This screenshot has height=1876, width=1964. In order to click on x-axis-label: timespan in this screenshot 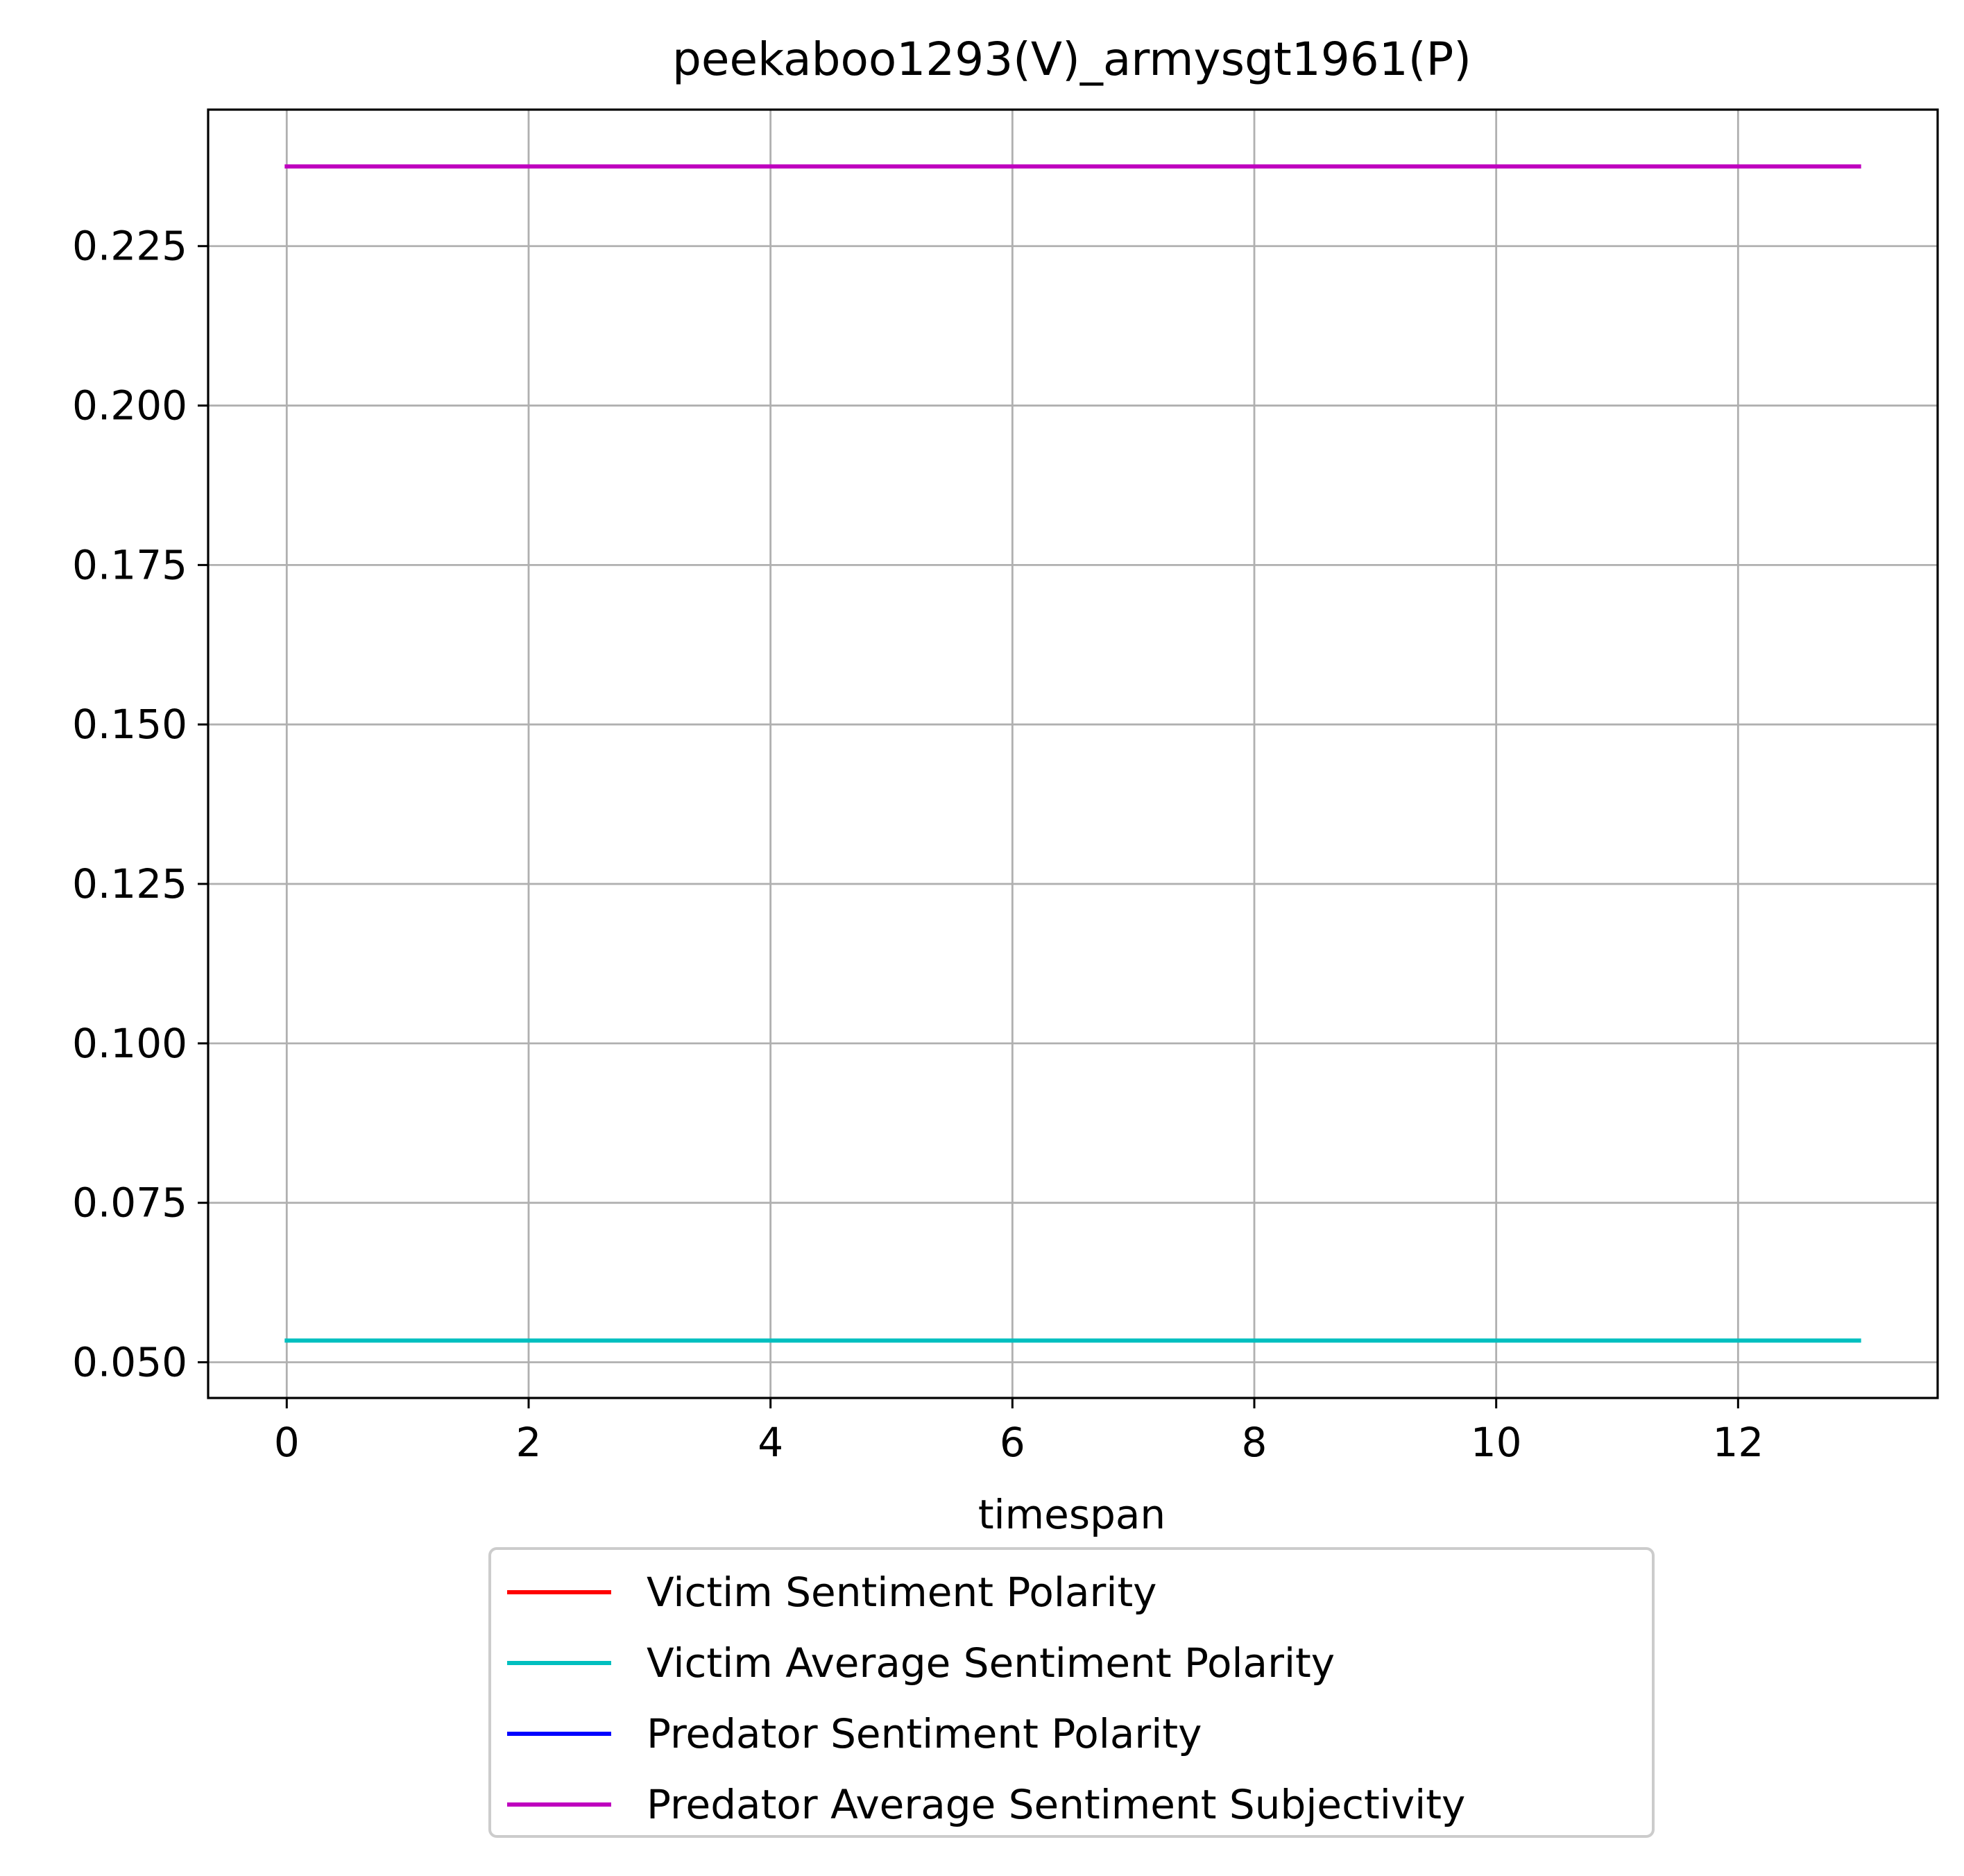, I will do `click(1071, 1514)`.